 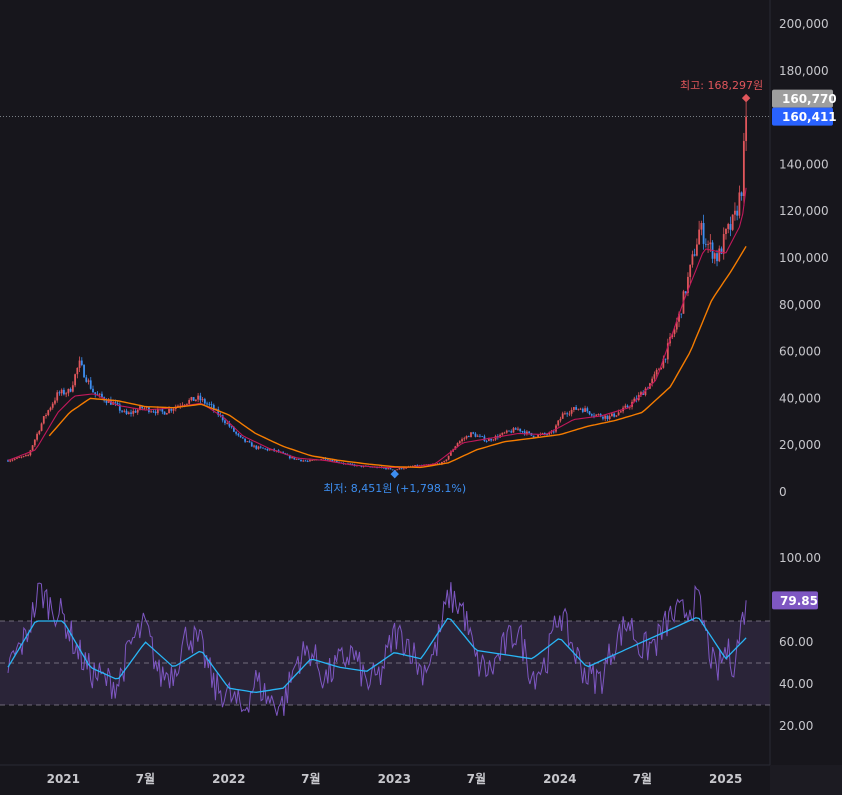 I want to click on rsi-badge-text: 79.85, so click(x=799, y=601).